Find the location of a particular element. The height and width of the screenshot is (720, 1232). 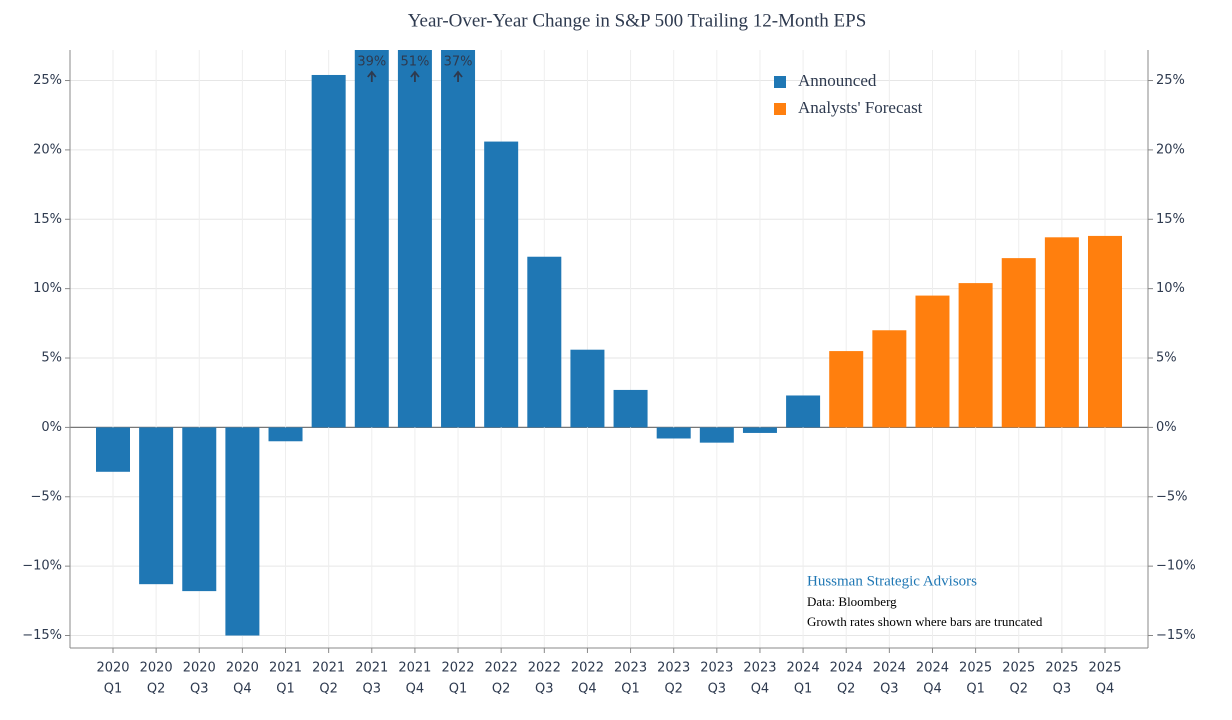

y-tick-label: −5% is located at coordinates (46, 496).